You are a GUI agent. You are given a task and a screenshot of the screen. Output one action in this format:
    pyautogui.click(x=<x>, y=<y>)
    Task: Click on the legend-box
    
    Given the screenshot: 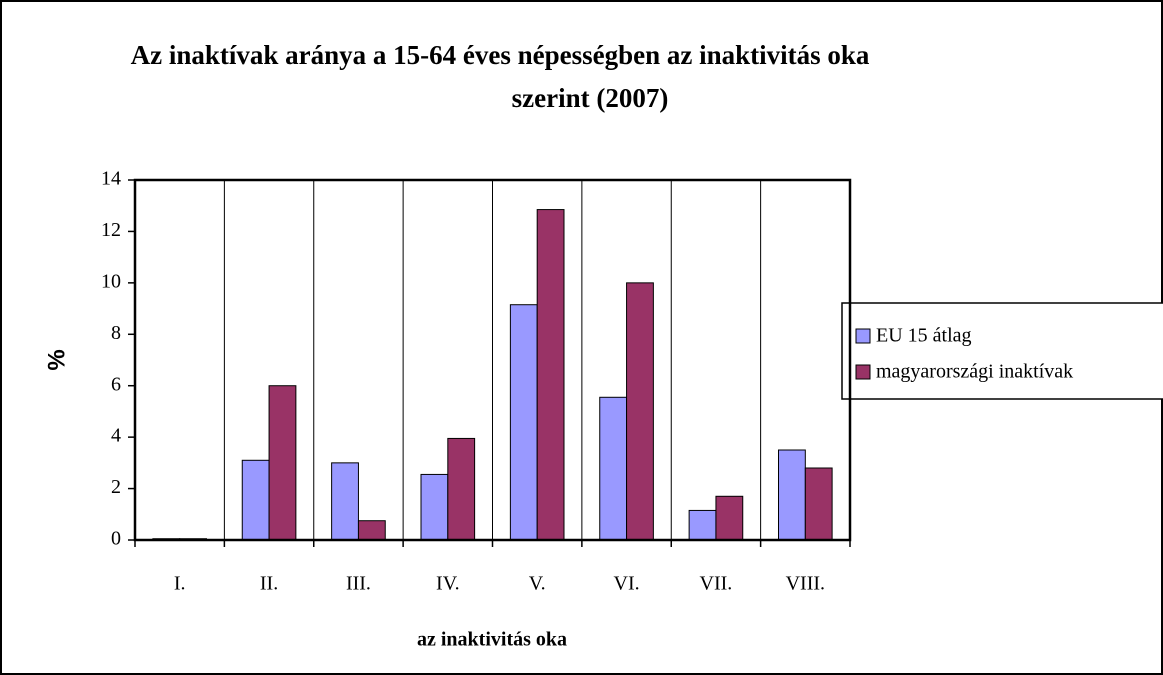 What is the action you would take?
    pyautogui.click(x=1002, y=351)
    